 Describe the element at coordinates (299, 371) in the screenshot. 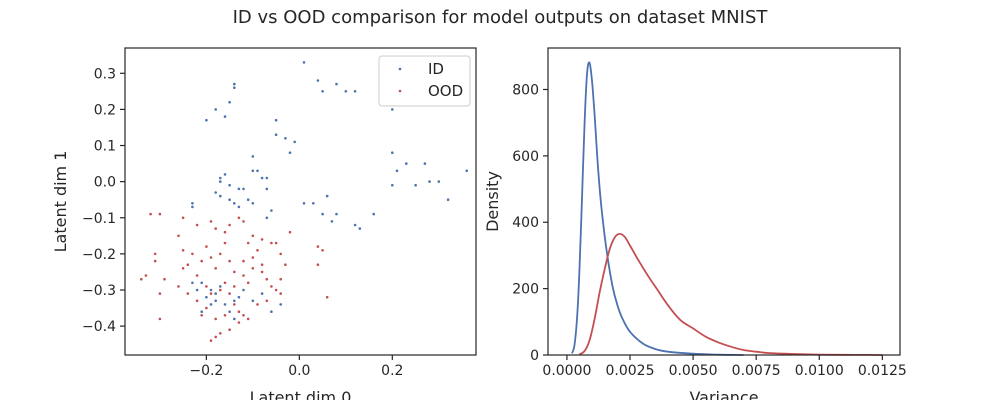

I see `scatter-xtick-label: 0.0` at that location.